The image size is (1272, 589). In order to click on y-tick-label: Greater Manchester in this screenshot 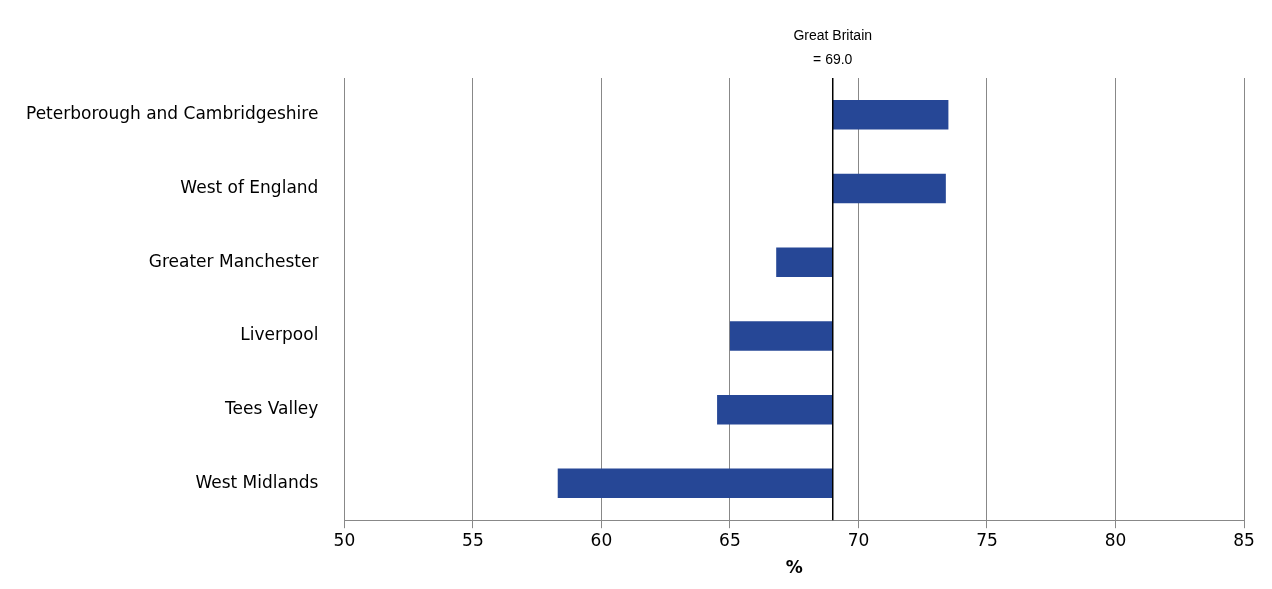, I will do `click(233, 260)`.